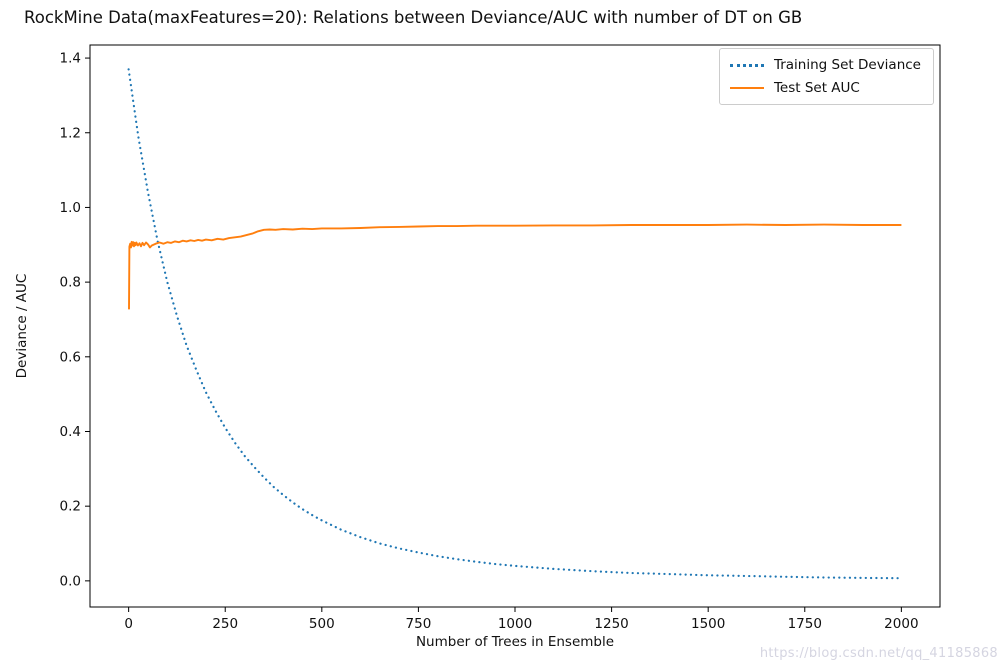 This screenshot has width=1008, height=667. Describe the element at coordinates (611, 624) in the screenshot. I see `svg-text: 1250` at that location.